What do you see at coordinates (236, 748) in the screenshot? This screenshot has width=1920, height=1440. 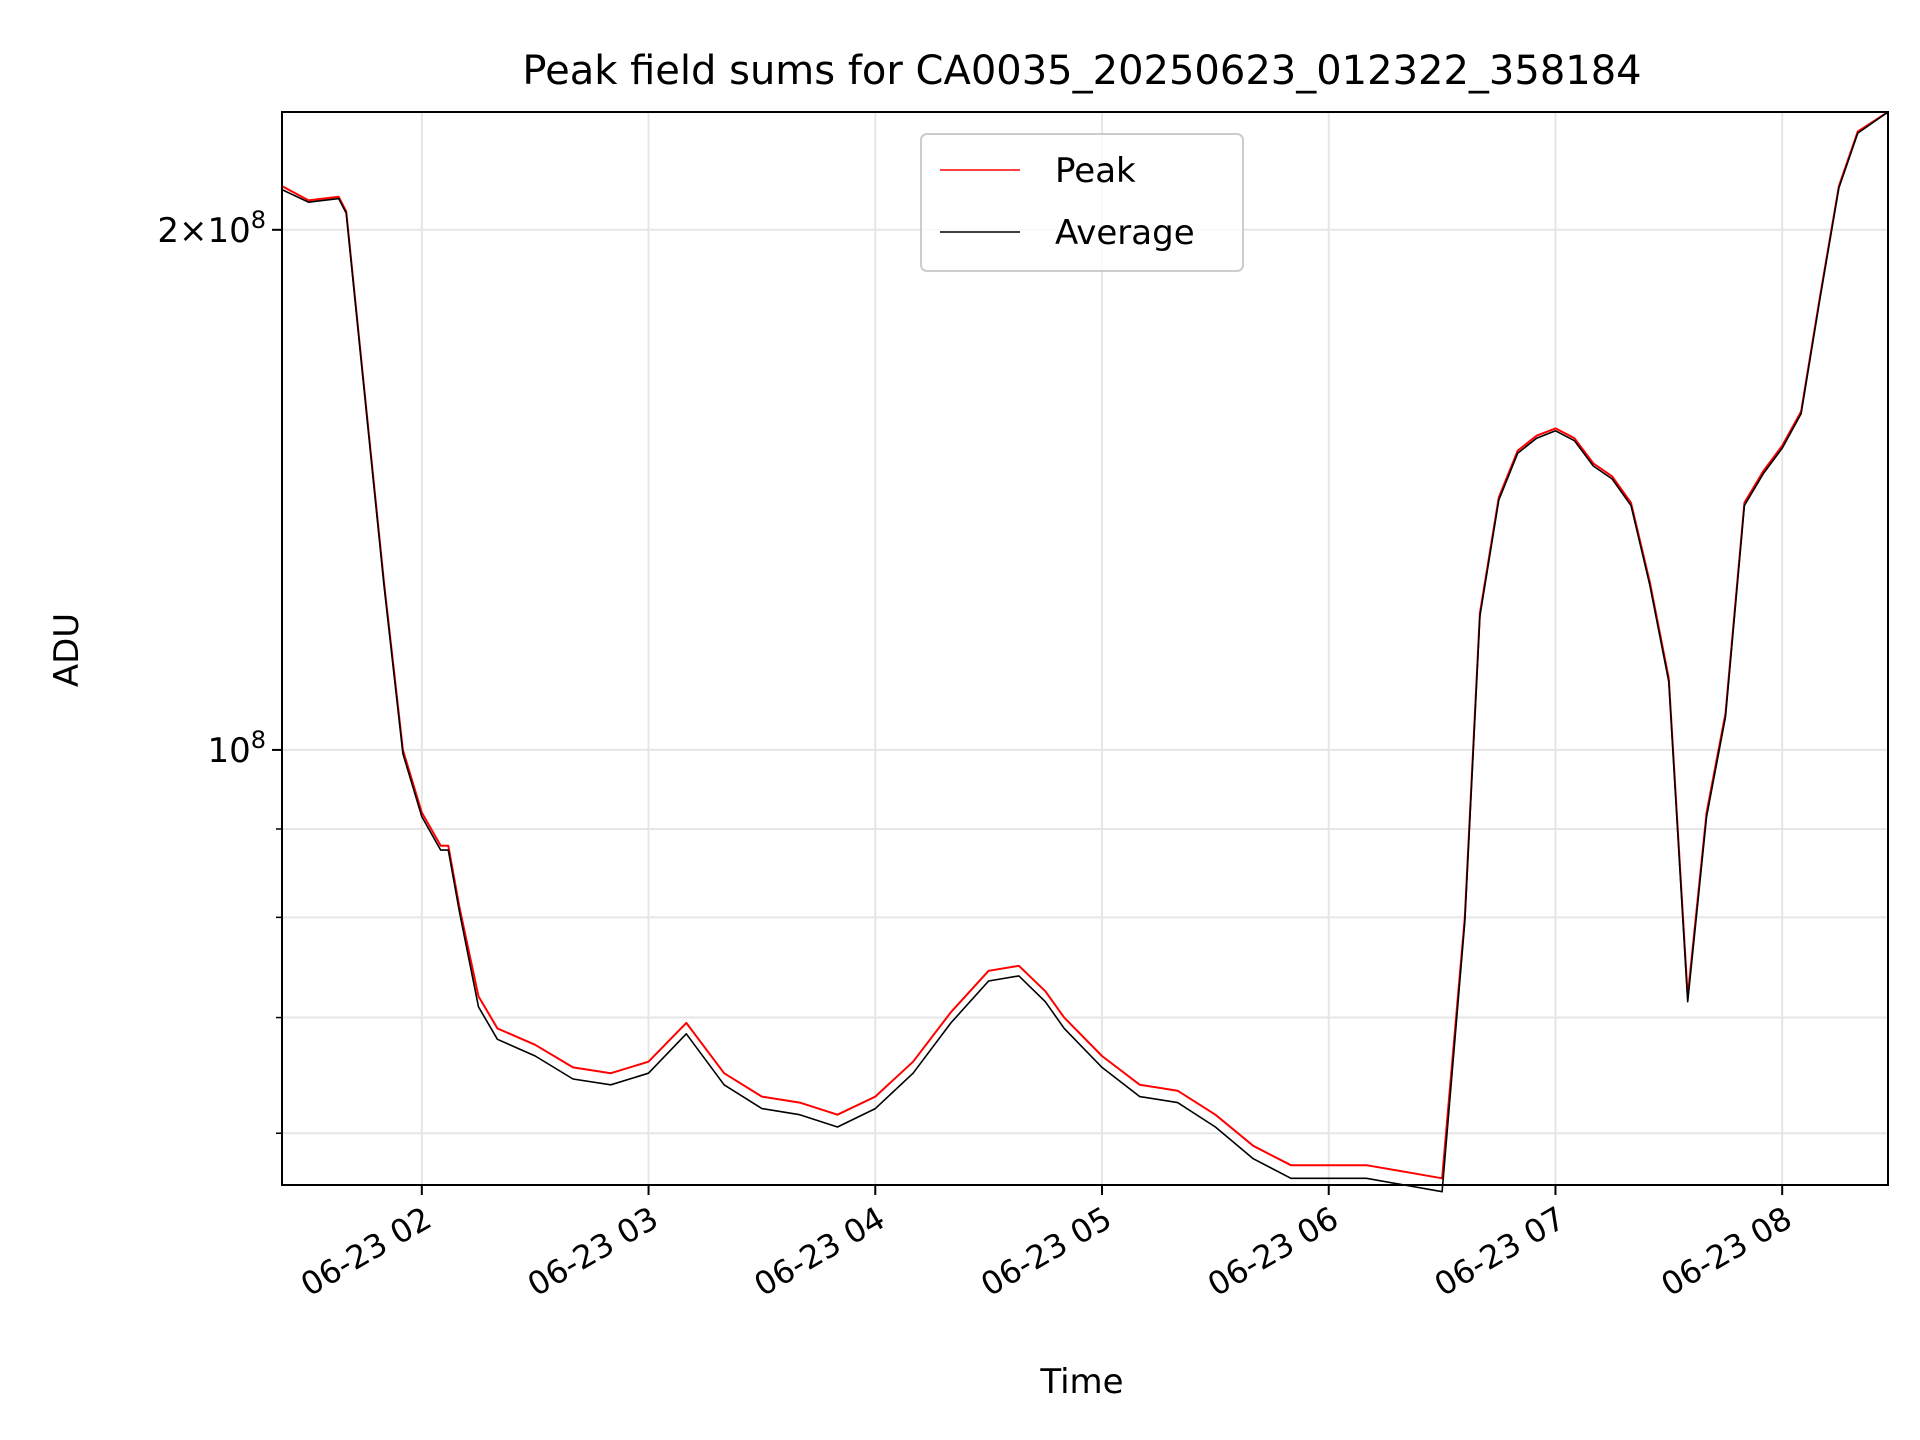 I see `y-tick-label: 108` at bounding box center [236, 748].